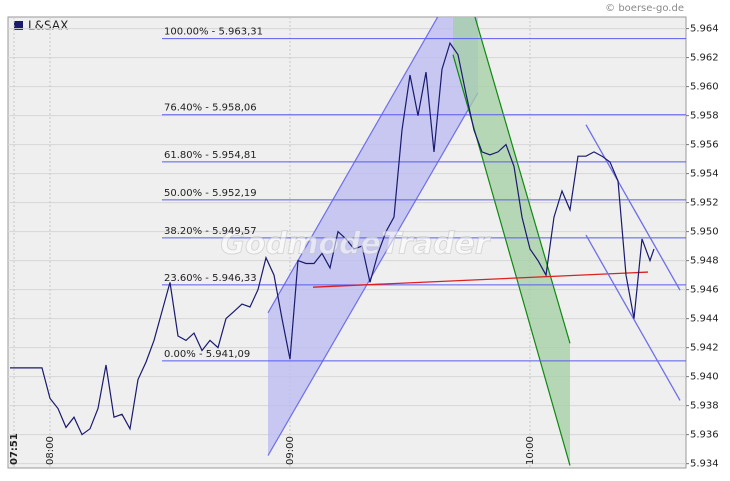  I want to click on y-tick-label: 5.964, so click(704, 29).